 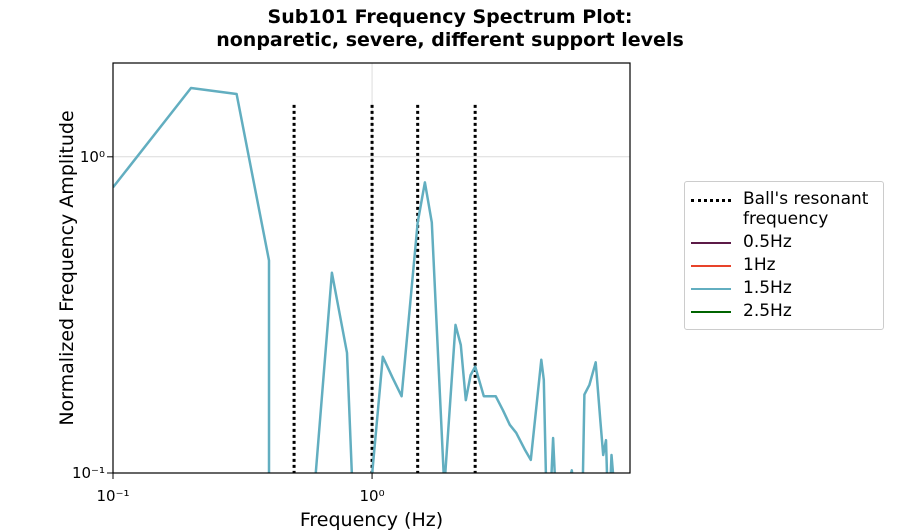 What do you see at coordinates (67, 267) in the screenshot?
I see `y-axis-label: Normalized Frequency Amplitude` at bounding box center [67, 267].